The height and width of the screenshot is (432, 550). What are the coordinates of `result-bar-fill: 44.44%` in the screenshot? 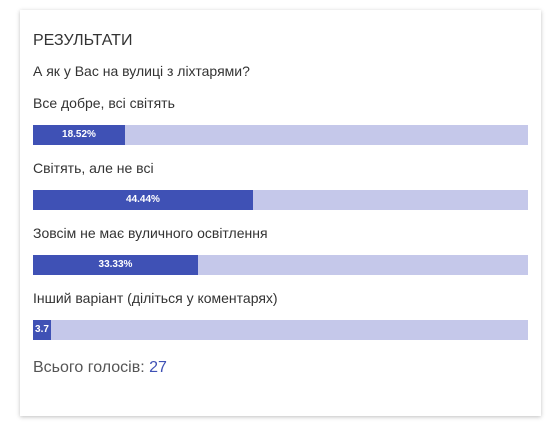 It's located at (143, 200).